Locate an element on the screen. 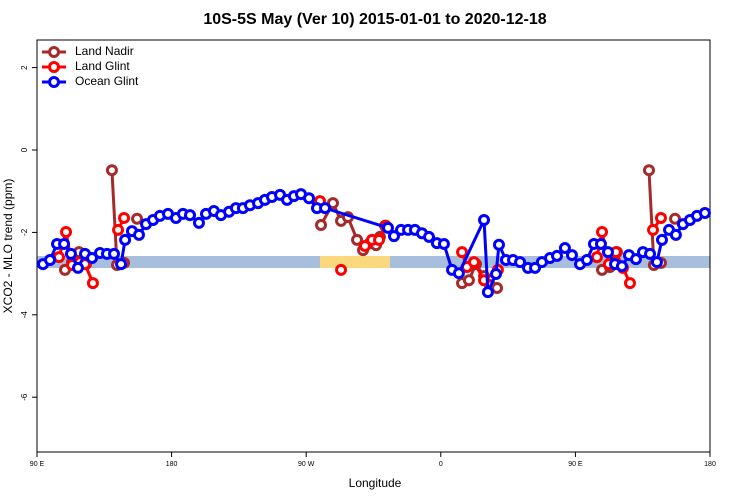 Image resolution: width=750 pixels, height=500 pixels. y-tick-label: 0 is located at coordinates (24, 149).